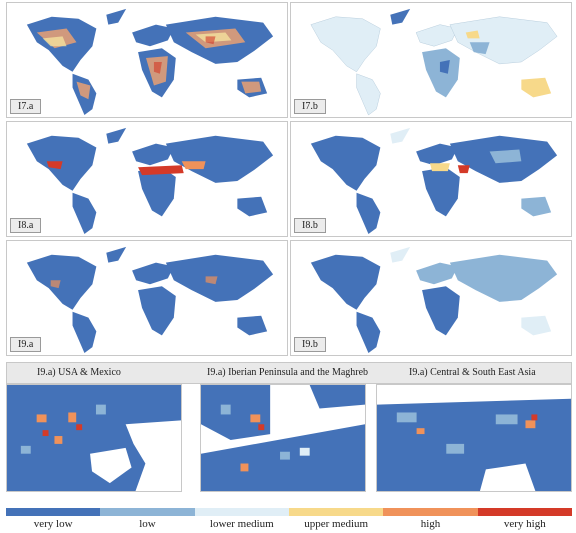 The image size is (576, 533). I want to click on map-panel-i9b: I9.b, so click(431, 298).